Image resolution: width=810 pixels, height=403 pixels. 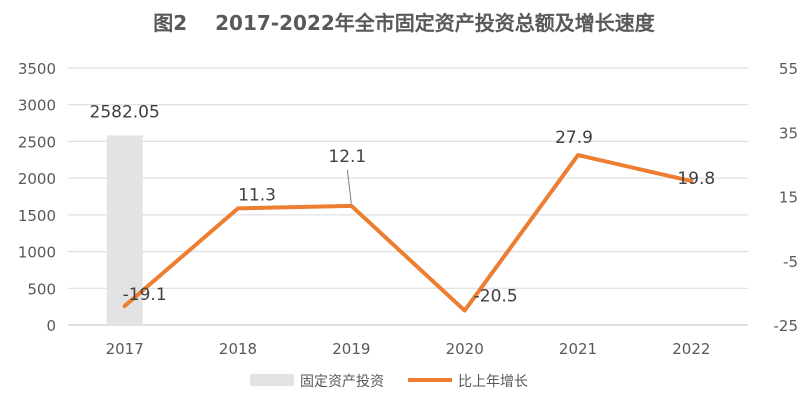 What do you see at coordinates (691, 349) in the screenshot?
I see `x-axis-tick-label: 2022` at bounding box center [691, 349].